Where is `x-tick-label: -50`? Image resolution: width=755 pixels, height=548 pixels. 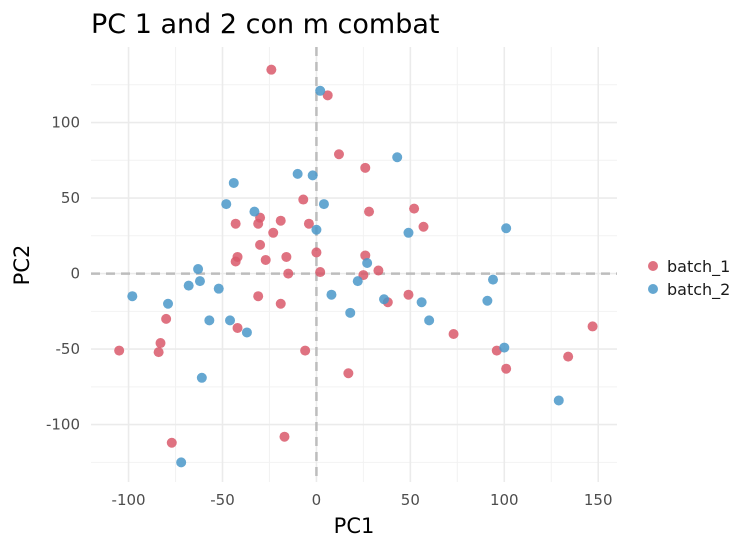
x-tick-label: -50 is located at coordinates (222, 500).